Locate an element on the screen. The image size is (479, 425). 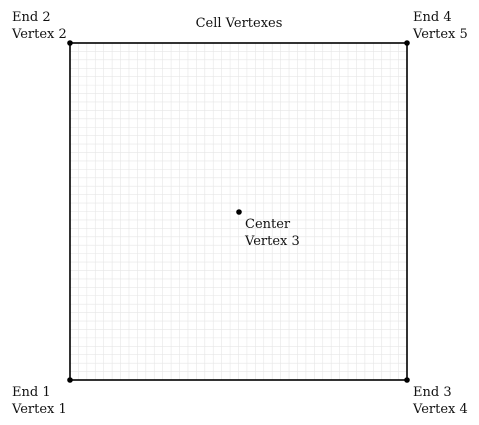
end-3-vertex-label: Vertex 4 is located at coordinates (440, 409).